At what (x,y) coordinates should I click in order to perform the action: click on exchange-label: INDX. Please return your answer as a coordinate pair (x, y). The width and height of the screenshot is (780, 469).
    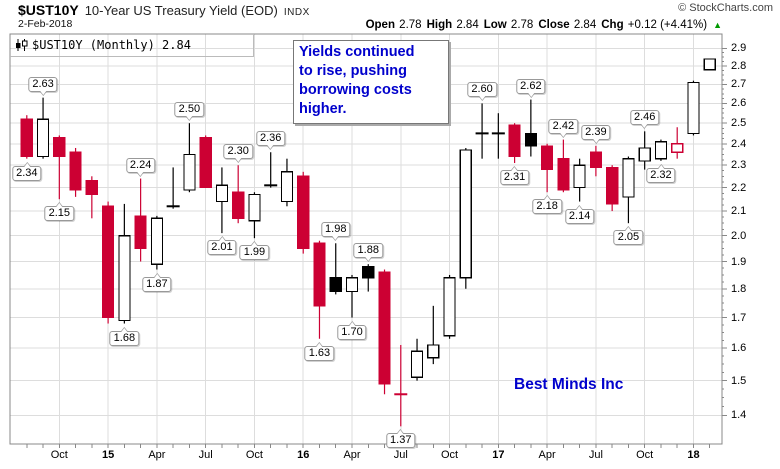
    Looking at the image, I should click on (296, 12).